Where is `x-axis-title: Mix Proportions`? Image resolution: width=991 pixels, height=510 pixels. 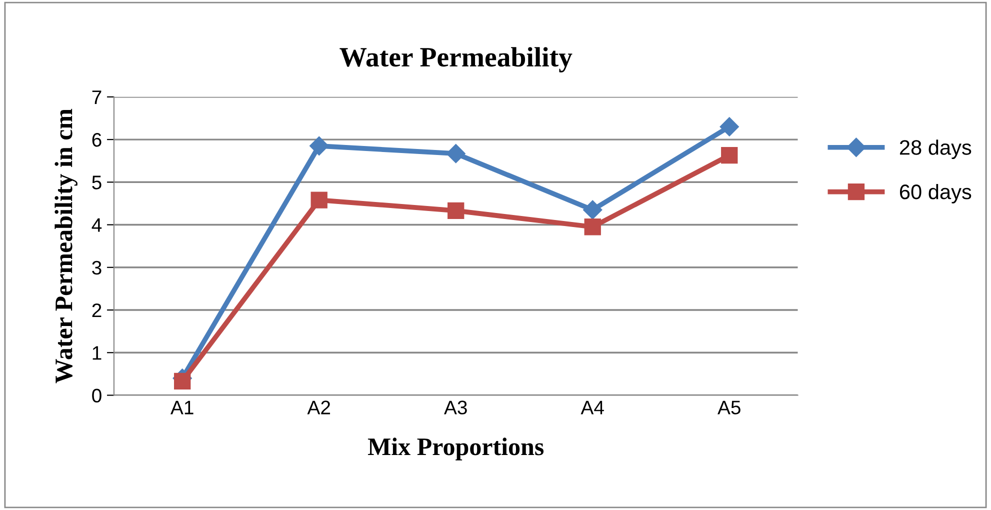
x-axis-title: Mix Proportions is located at coordinates (456, 449).